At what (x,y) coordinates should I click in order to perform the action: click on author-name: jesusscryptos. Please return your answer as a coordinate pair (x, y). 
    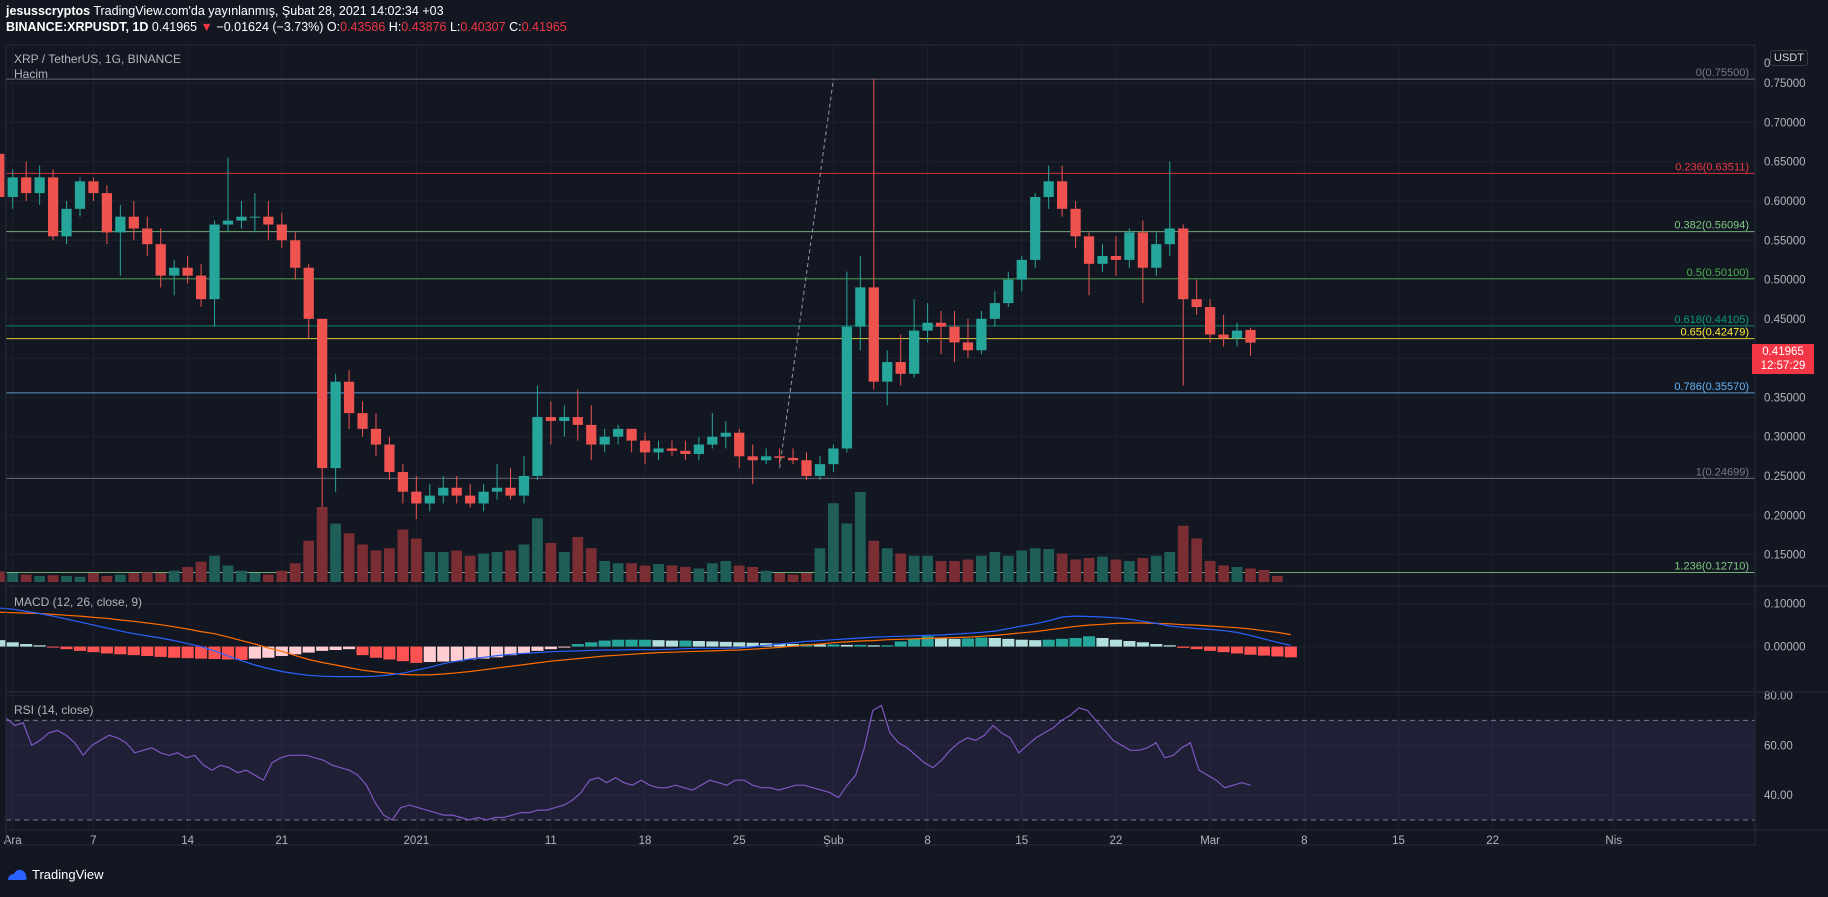
    Looking at the image, I should click on (48, 11).